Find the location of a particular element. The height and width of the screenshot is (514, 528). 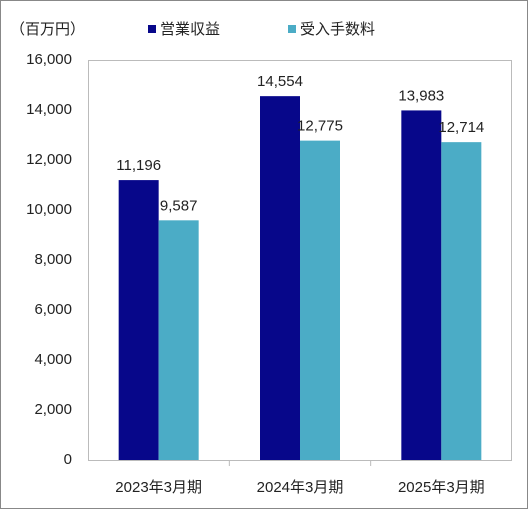

x-tick-label: 2025年3月期 is located at coordinates (441, 487).